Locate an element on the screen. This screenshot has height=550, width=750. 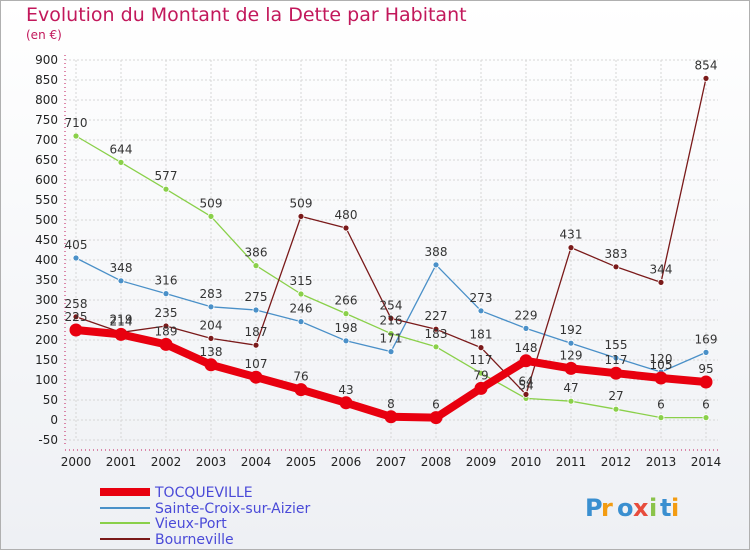
legend-label: Sainte-Croix-sur-Aizier is located at coordinates (232, 509).